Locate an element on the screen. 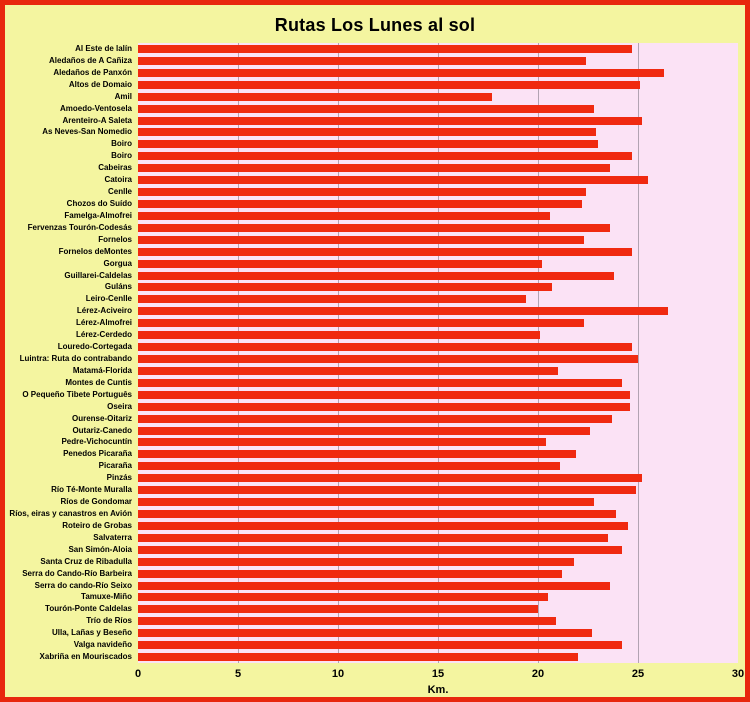 The width and height of the screenshot is (750, 702). y-axis-label: Aledaños de Panxón is located at coordinates (92, 72).